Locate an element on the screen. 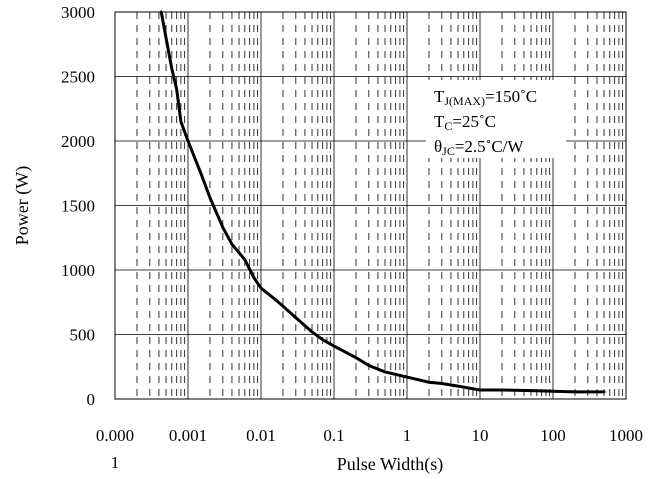 This screenshot has height=479, width=654. x-tick-label: 1000 is located at coordinates (626, 435).